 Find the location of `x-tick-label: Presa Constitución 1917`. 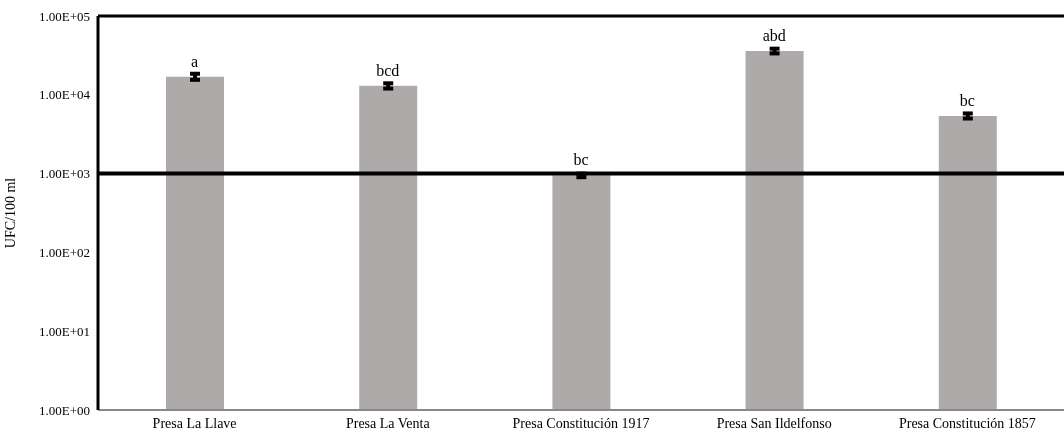

x-tick-label: Presa Constitución 1917 is located at coordinates (581, 423).